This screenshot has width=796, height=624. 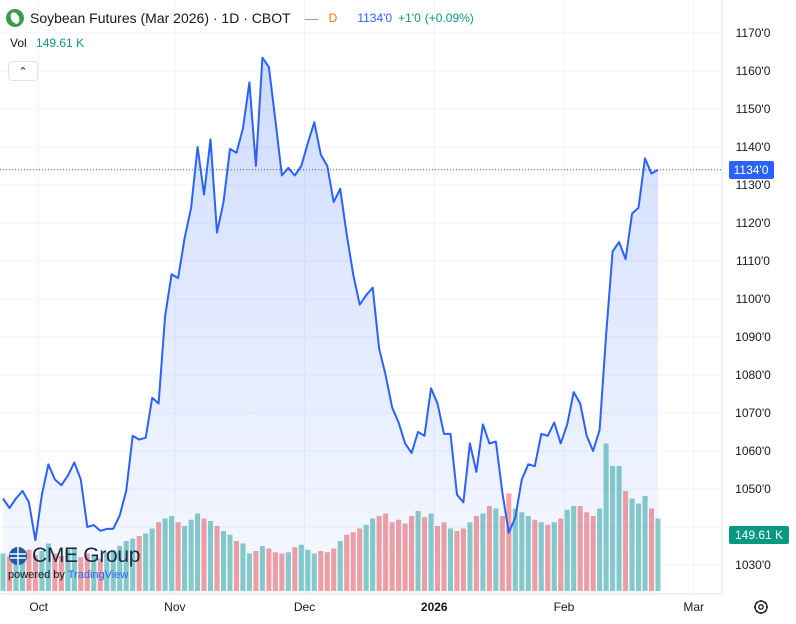 What do you see at coordinates (564, 607) in the screenshot?
I see `time-tick-label: Feb` at bounding box center [564, 607].